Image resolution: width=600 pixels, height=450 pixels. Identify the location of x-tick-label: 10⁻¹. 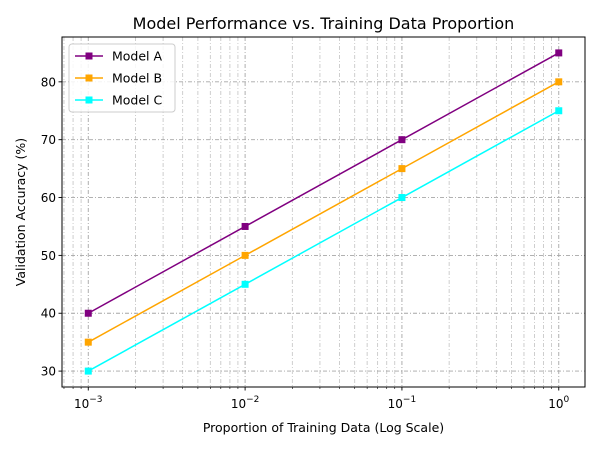
(402, 403).